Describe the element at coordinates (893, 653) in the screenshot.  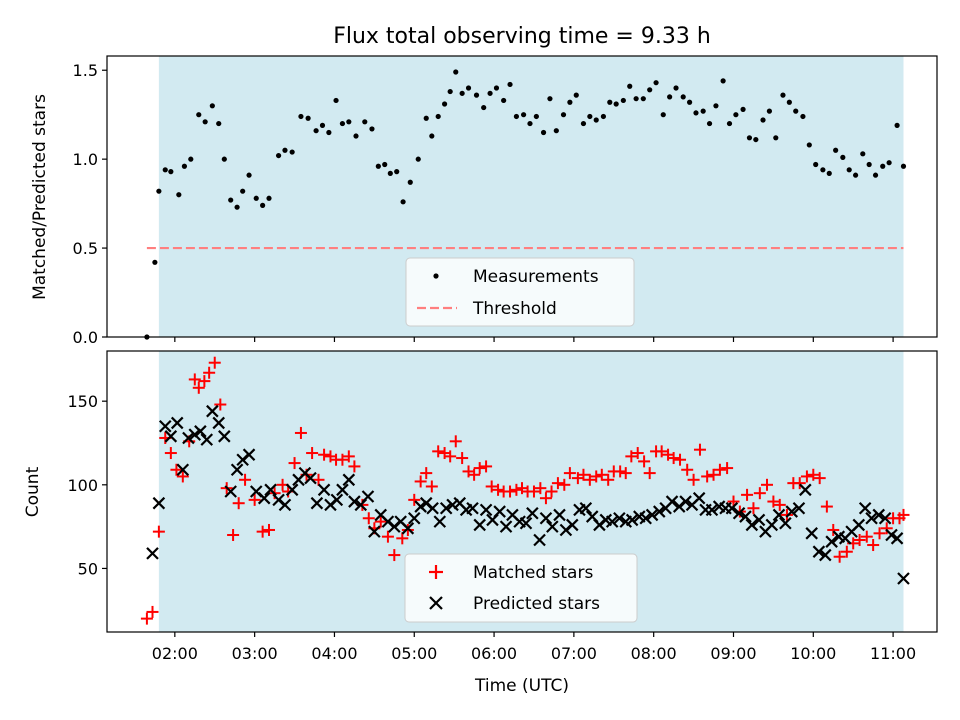
I see `x-tick-label: 11:00` at that location.